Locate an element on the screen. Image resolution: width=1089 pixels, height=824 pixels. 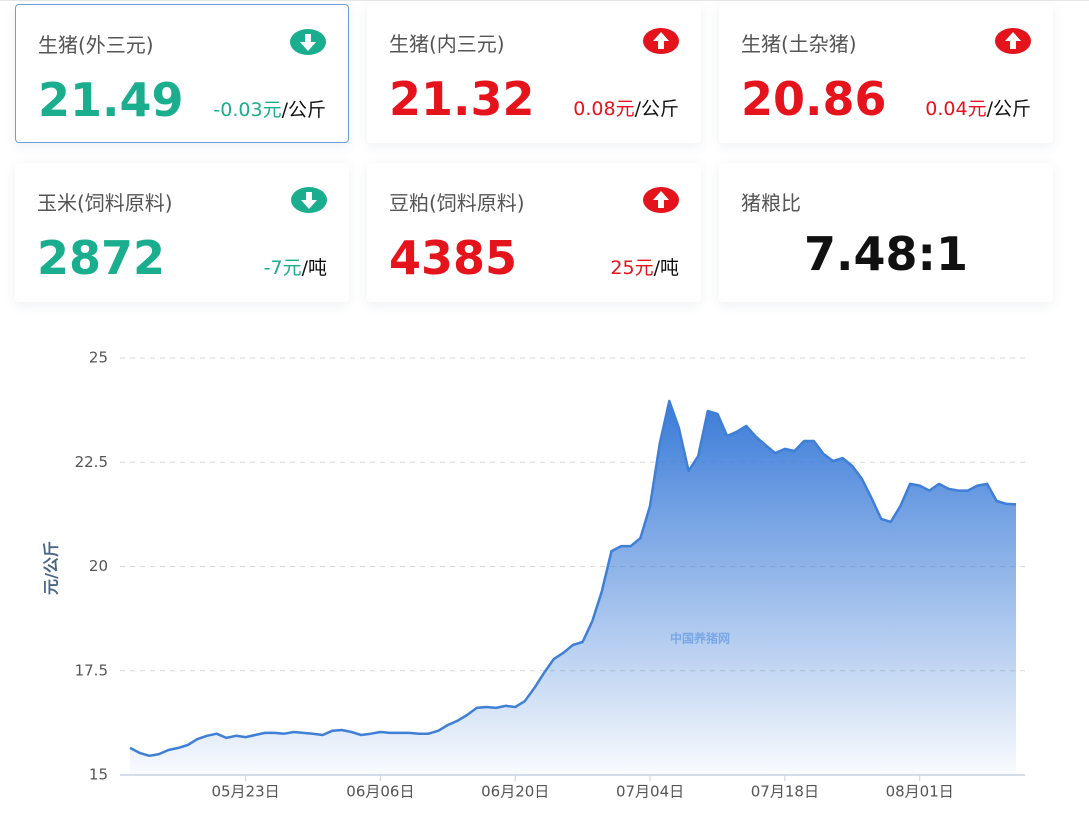
x-tick-label: 08月01日 is located at coordinates (920, 792).